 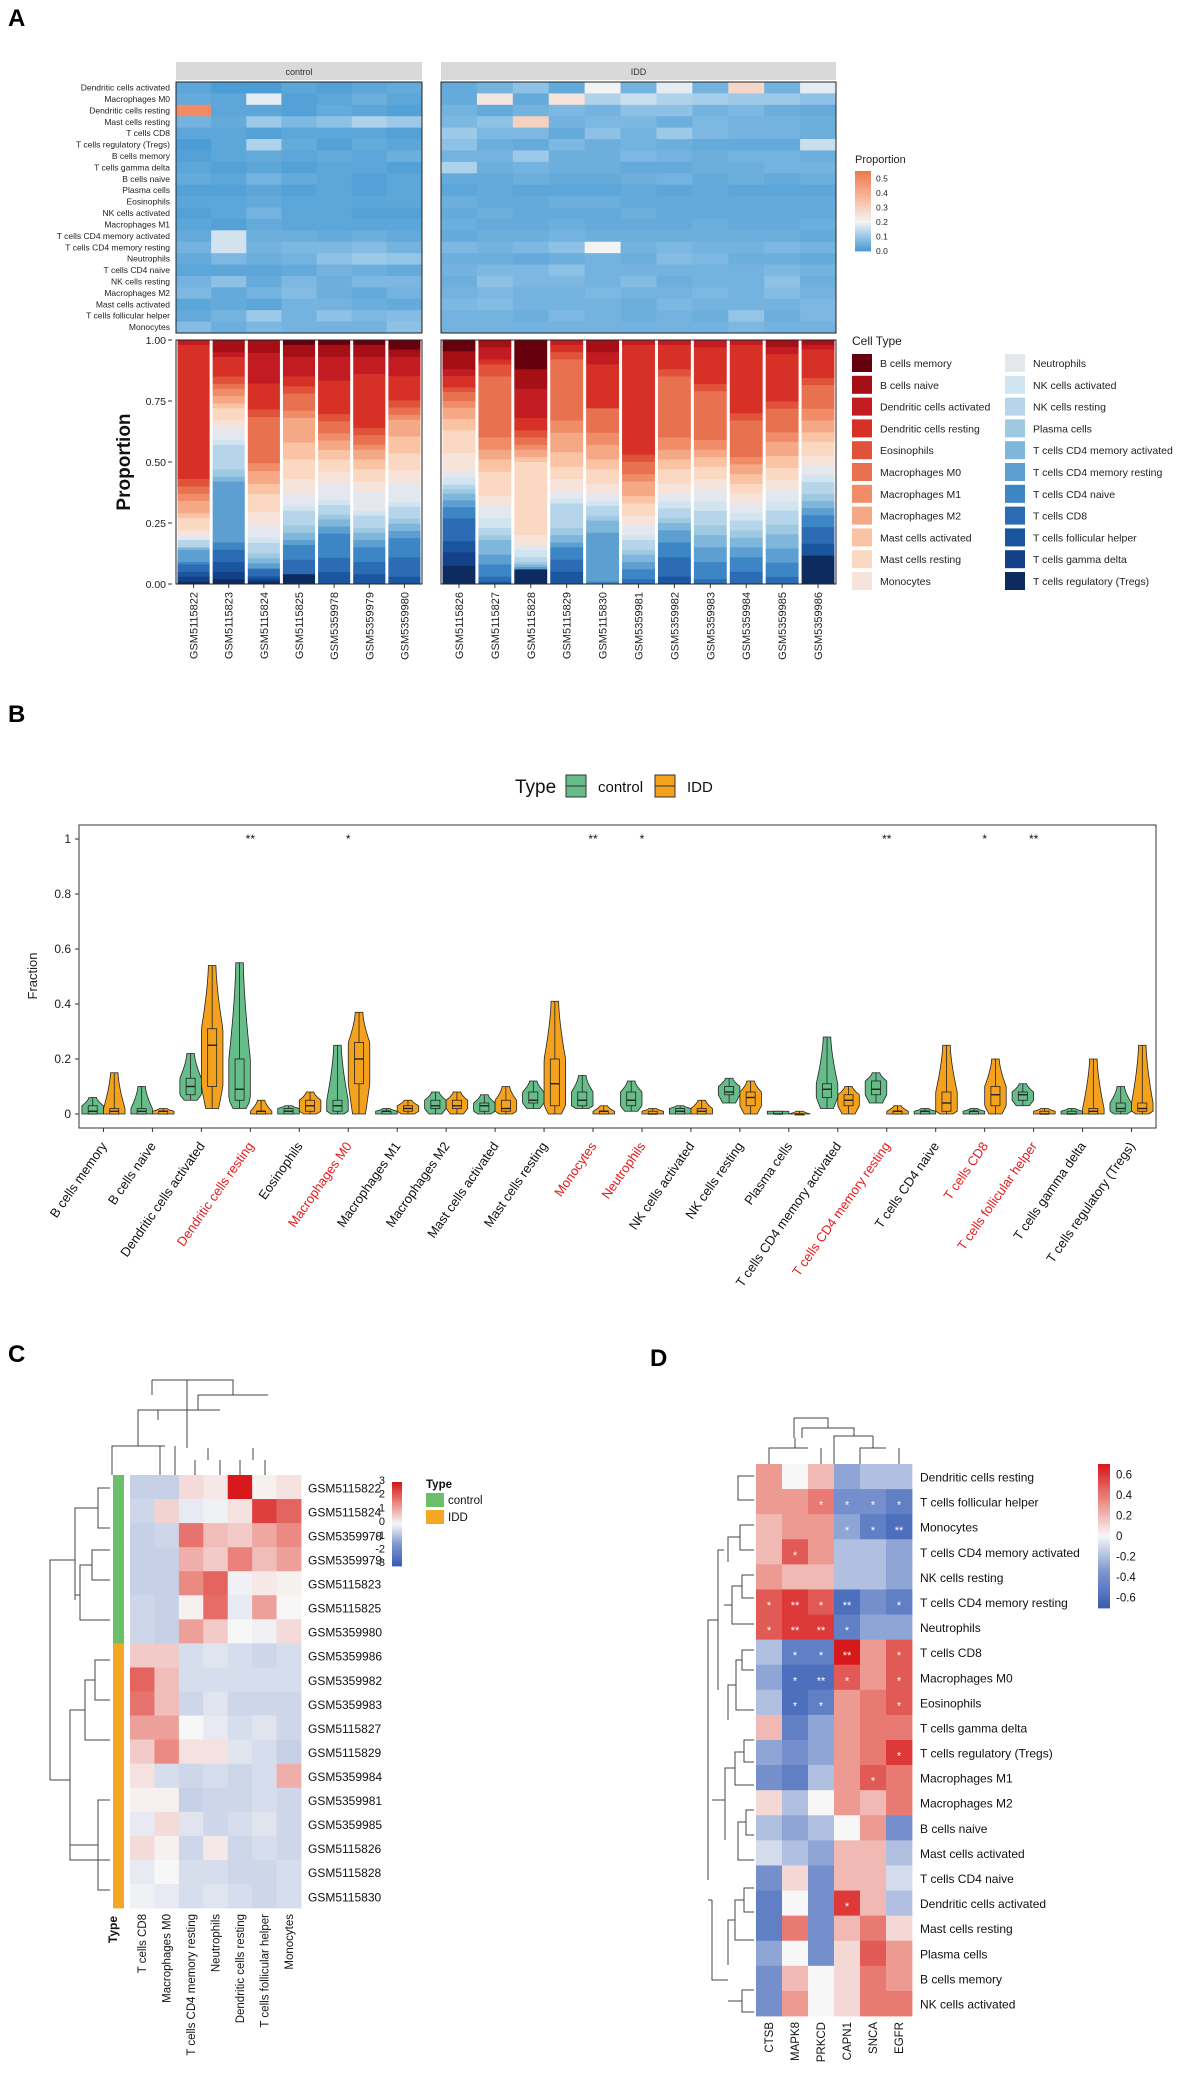 I want to click on significance-star: **, so click(x=847, y=1656).